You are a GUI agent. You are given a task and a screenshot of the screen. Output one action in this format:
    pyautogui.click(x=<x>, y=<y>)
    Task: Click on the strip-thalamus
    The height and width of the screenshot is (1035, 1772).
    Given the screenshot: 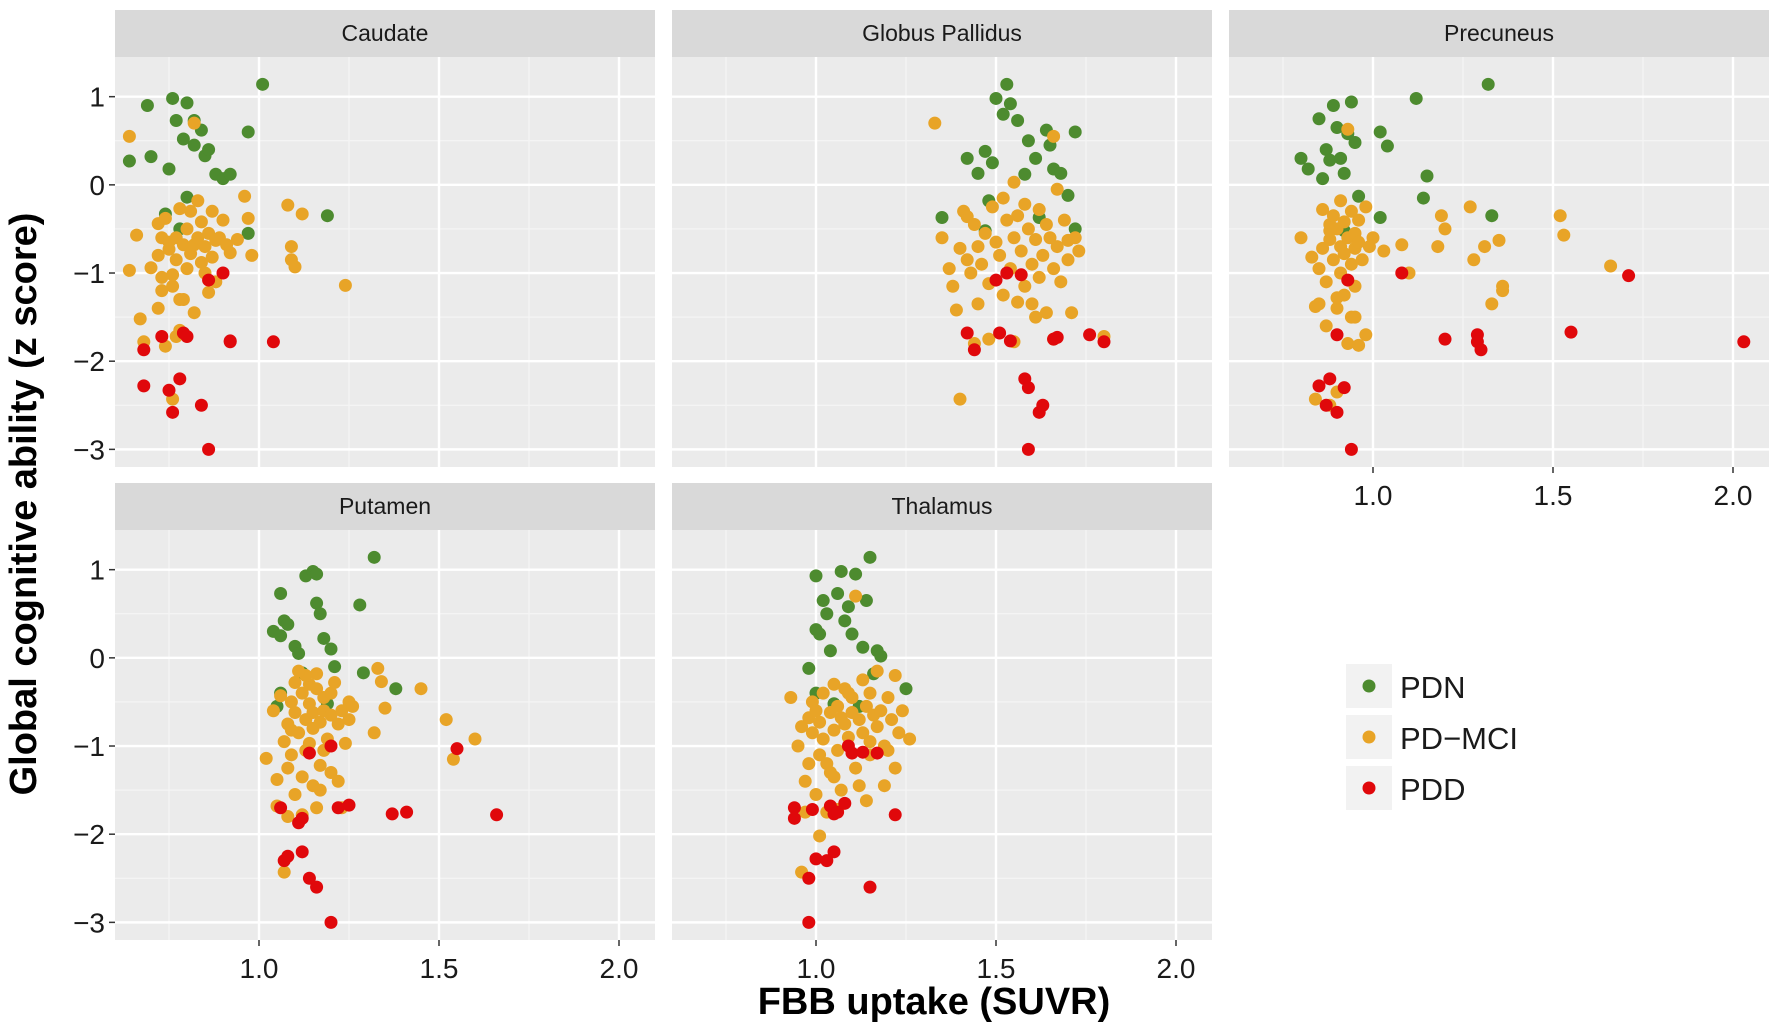 What is the action you would take?
    pyautogui.click(x=942, y=506)
    